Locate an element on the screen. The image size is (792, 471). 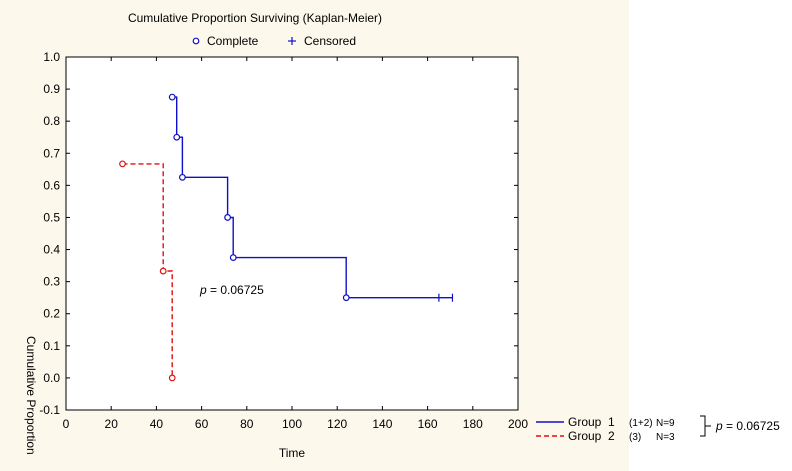
y-tick-label: 0.6 is located at coordinates (51, 185).